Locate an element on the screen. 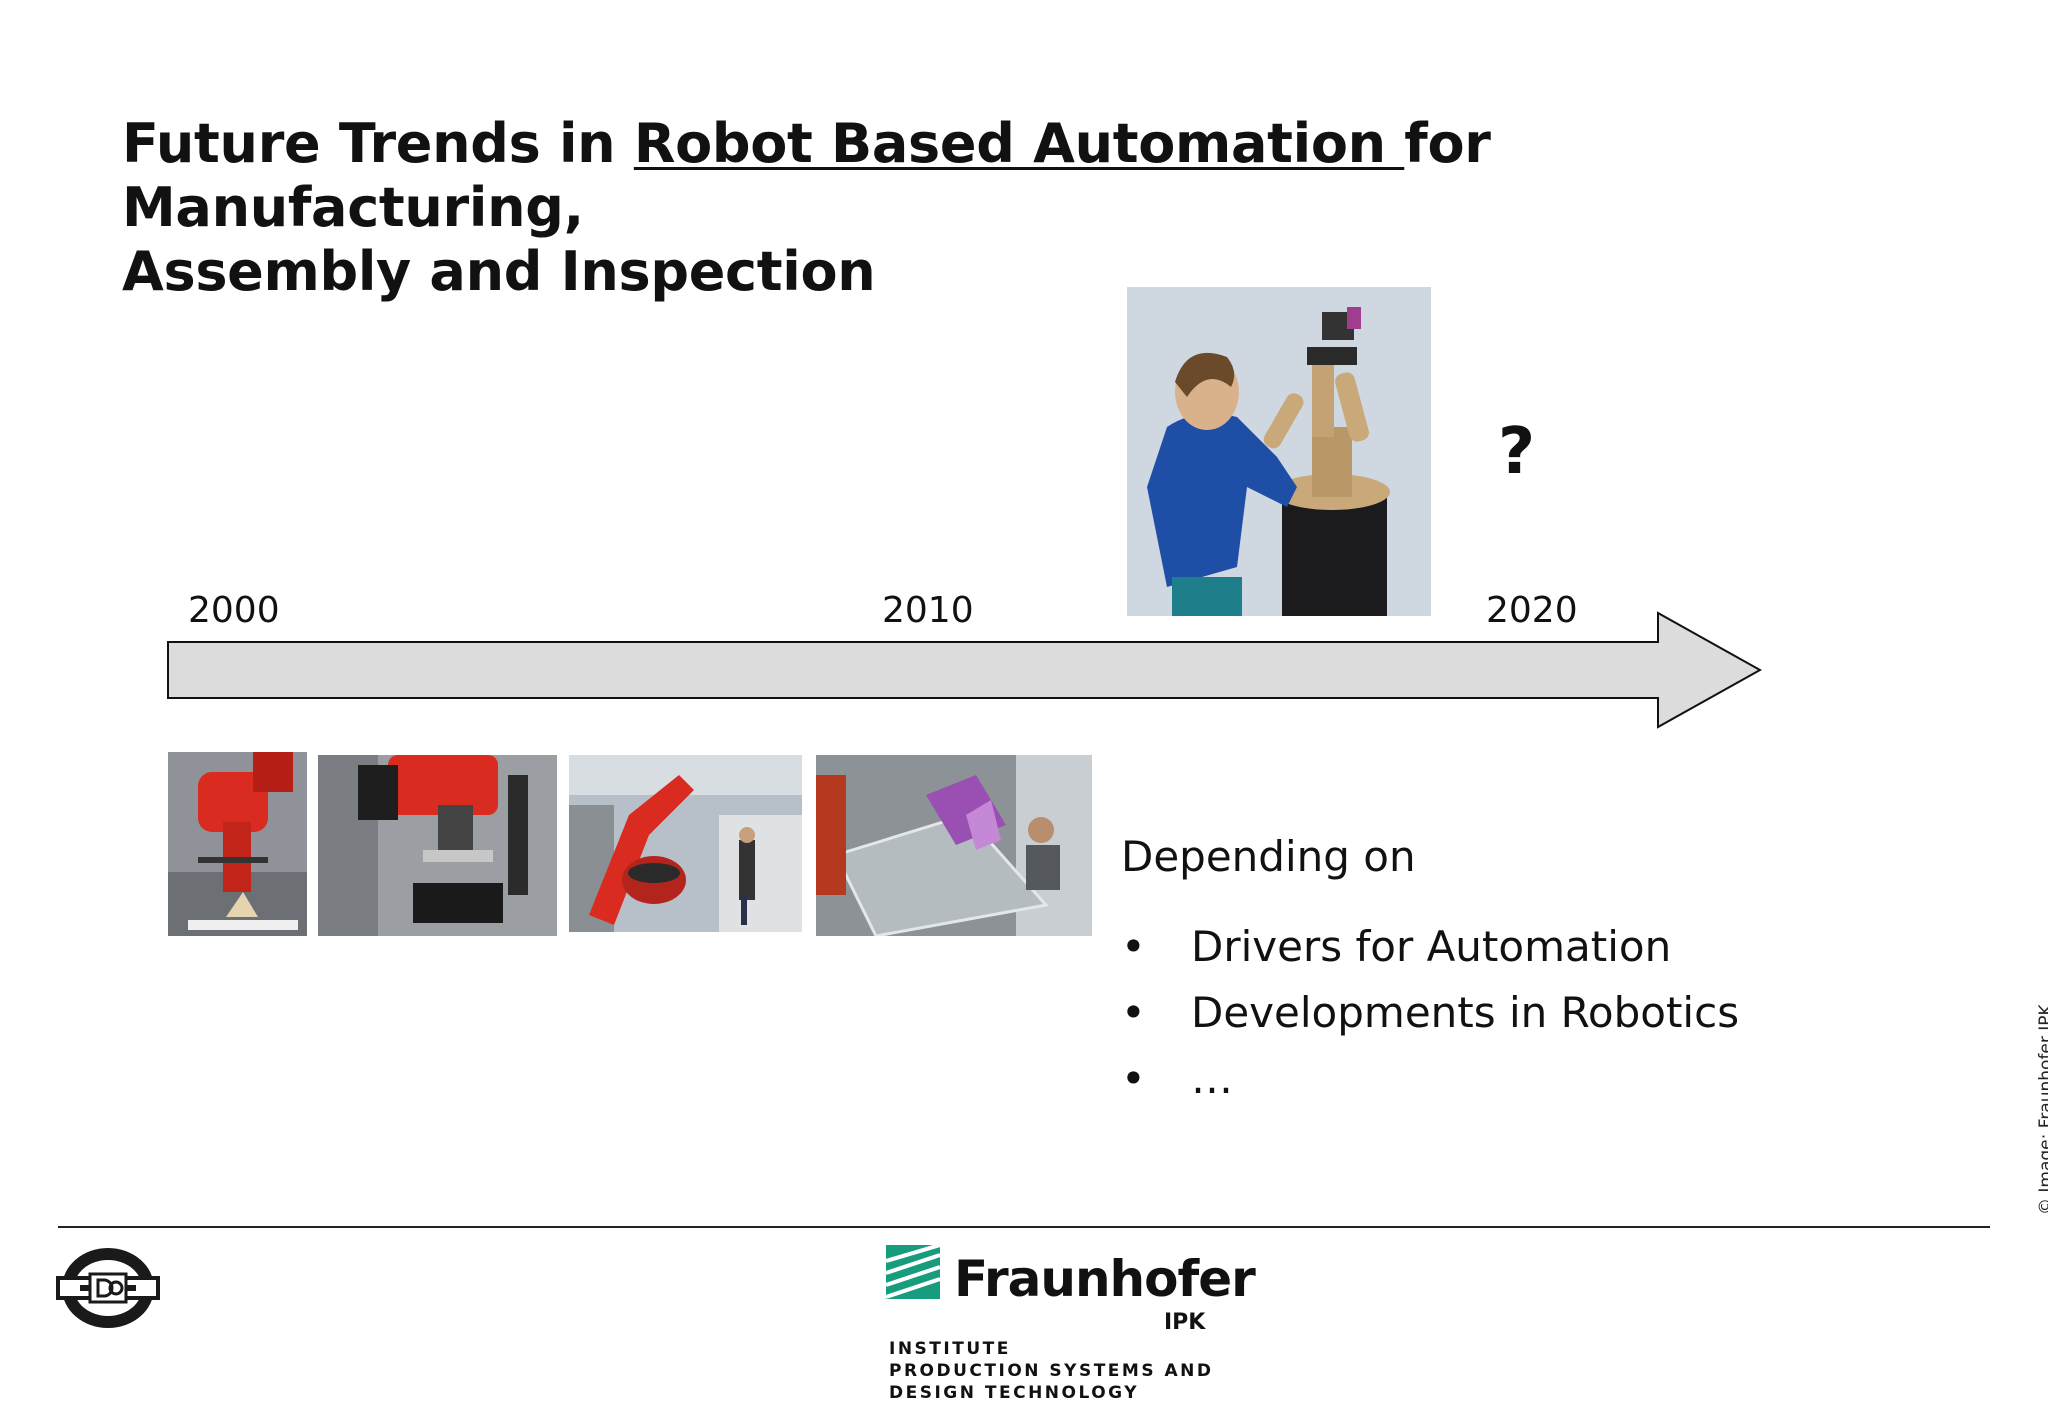 This screenshot has height=1418, width=2048. bullet-text-developments: Developments in Robotics is located at coordinates (1465, 1012).